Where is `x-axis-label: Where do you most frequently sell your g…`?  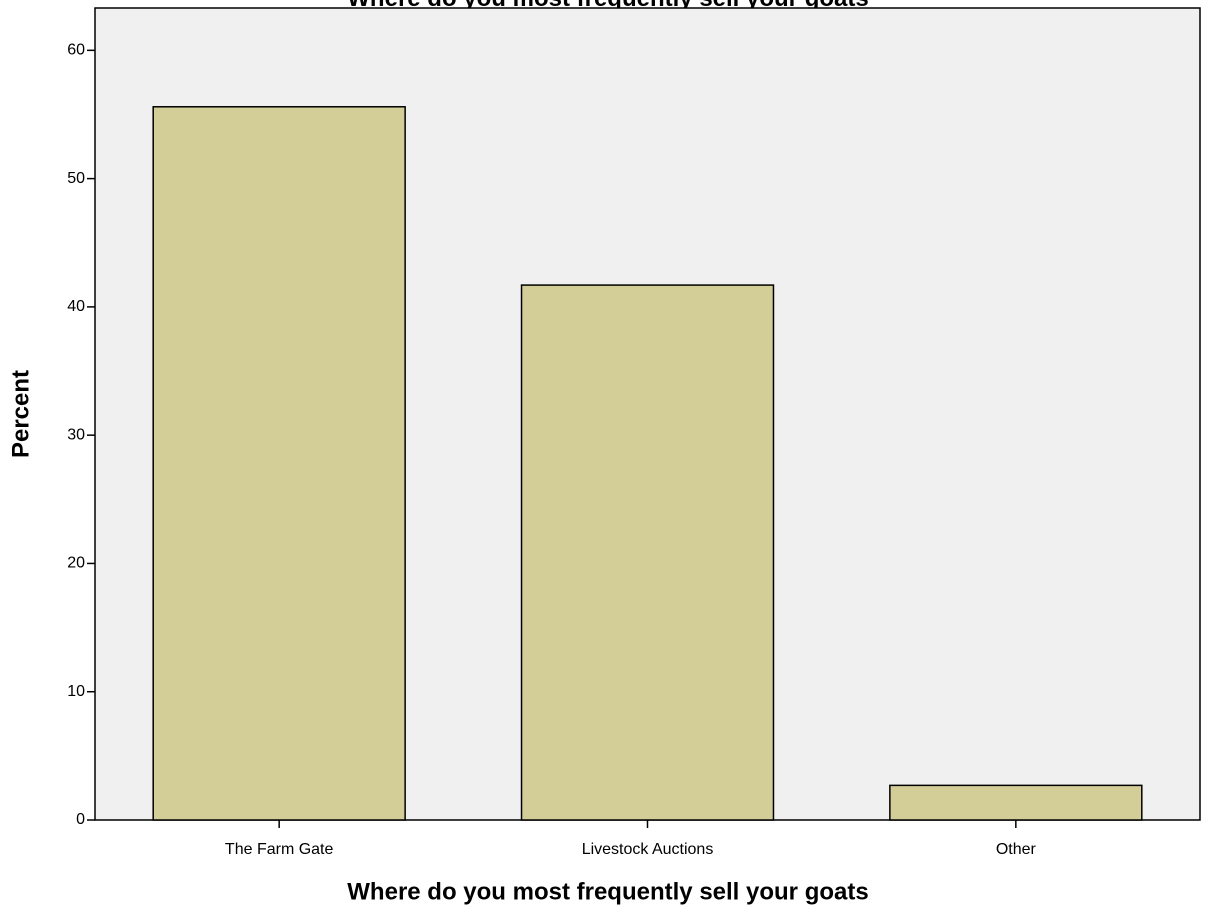
x-axis-label: Where do you most frequently sell your g… is located at coordinates (607, 891).